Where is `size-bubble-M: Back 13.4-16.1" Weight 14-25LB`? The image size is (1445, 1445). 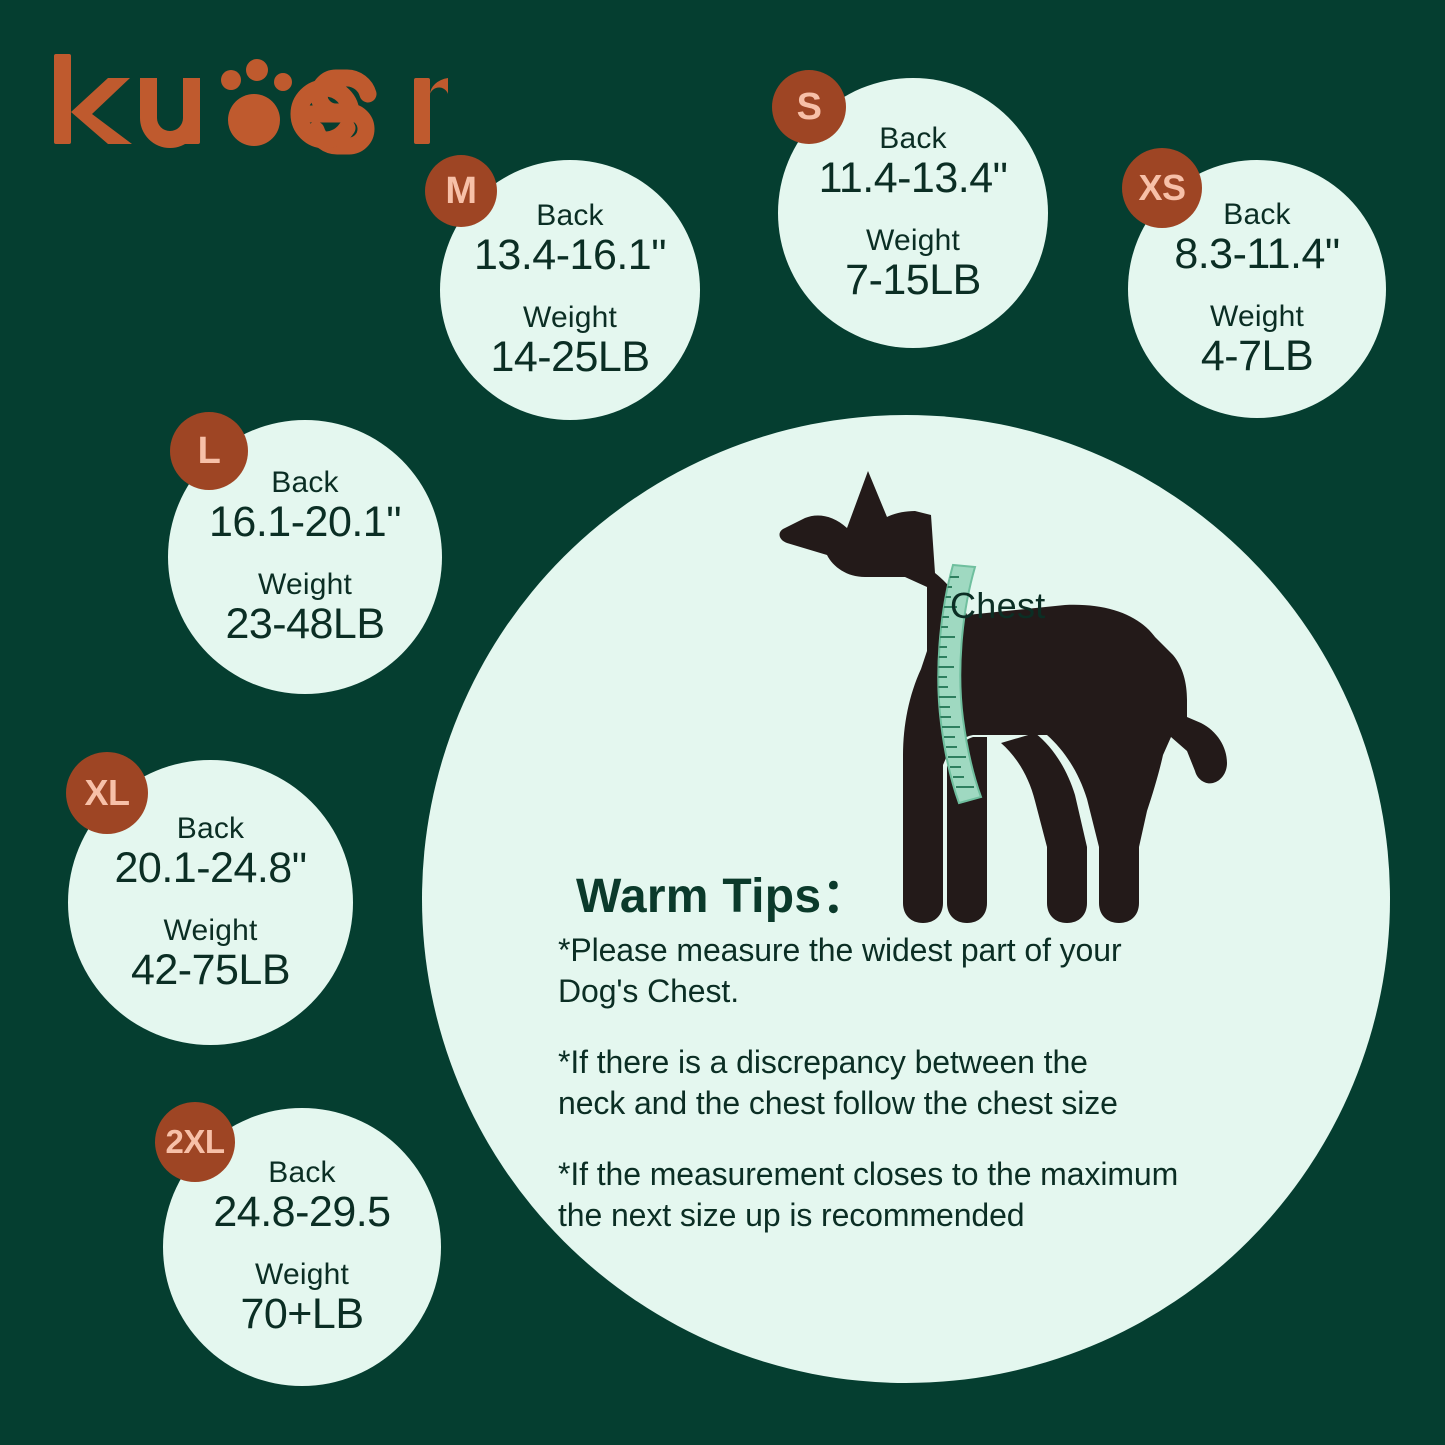
size-bubble-M: Back 13.4-16.1" Weight 14-25LB is located at coordinates (570, 290).